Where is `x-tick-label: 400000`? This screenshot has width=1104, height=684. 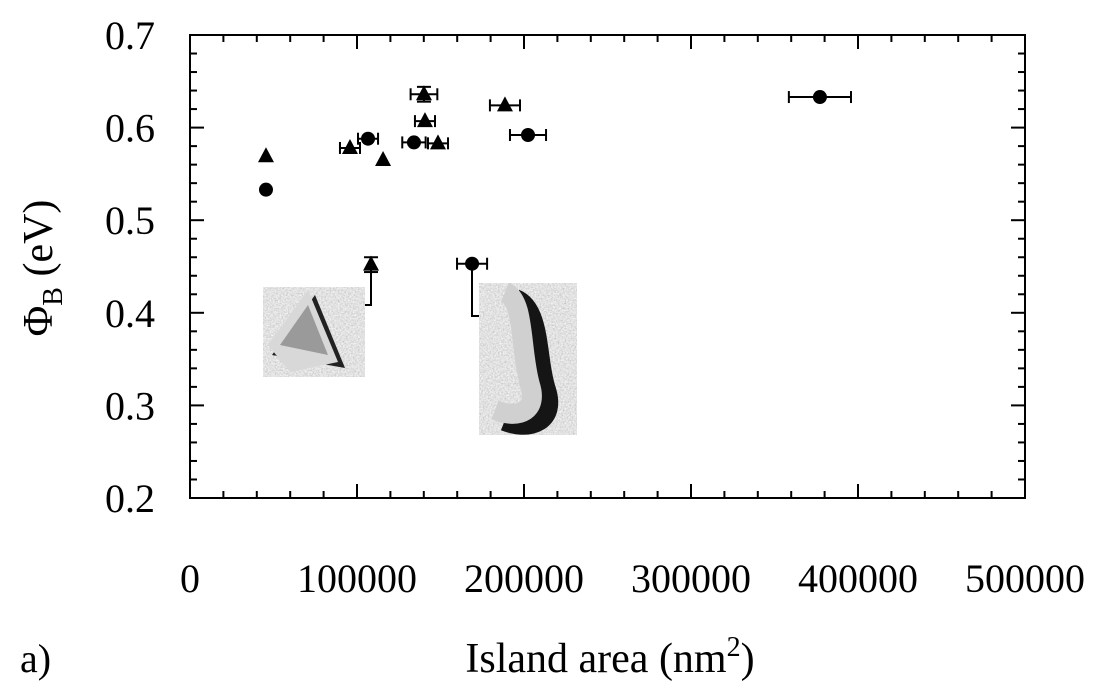
x-tick-label: 400000 is located at coordinates (858, 578).